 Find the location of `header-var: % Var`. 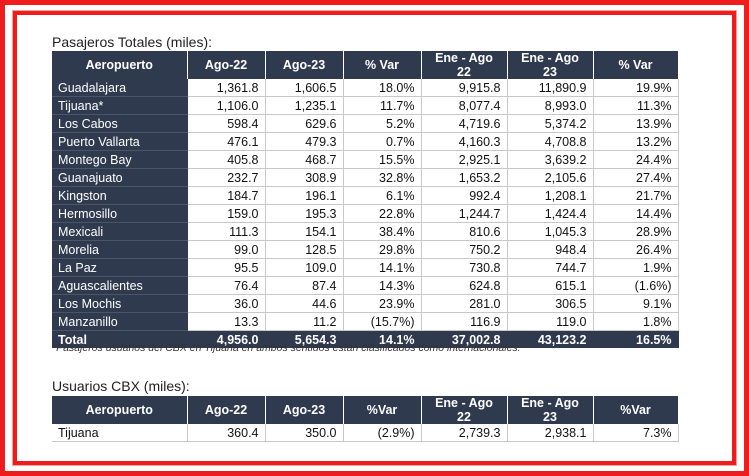

header-var: % Var is located at coordinates (382, 65).